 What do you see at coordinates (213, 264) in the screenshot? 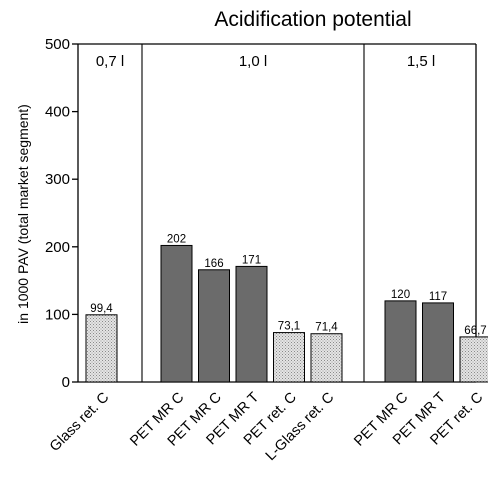
I see `bar-value-label: 166` at bounding box center [213, 264].